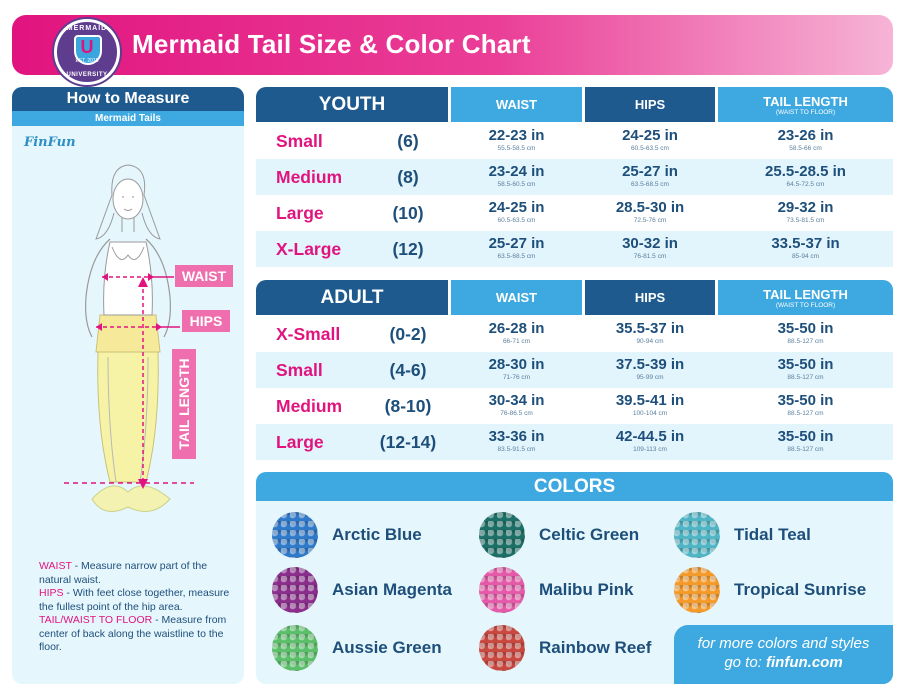 The image size is (905, 695). I want to click on waist-cell: 22-23 in 55.5-58.5 cm, so click(516, 140).